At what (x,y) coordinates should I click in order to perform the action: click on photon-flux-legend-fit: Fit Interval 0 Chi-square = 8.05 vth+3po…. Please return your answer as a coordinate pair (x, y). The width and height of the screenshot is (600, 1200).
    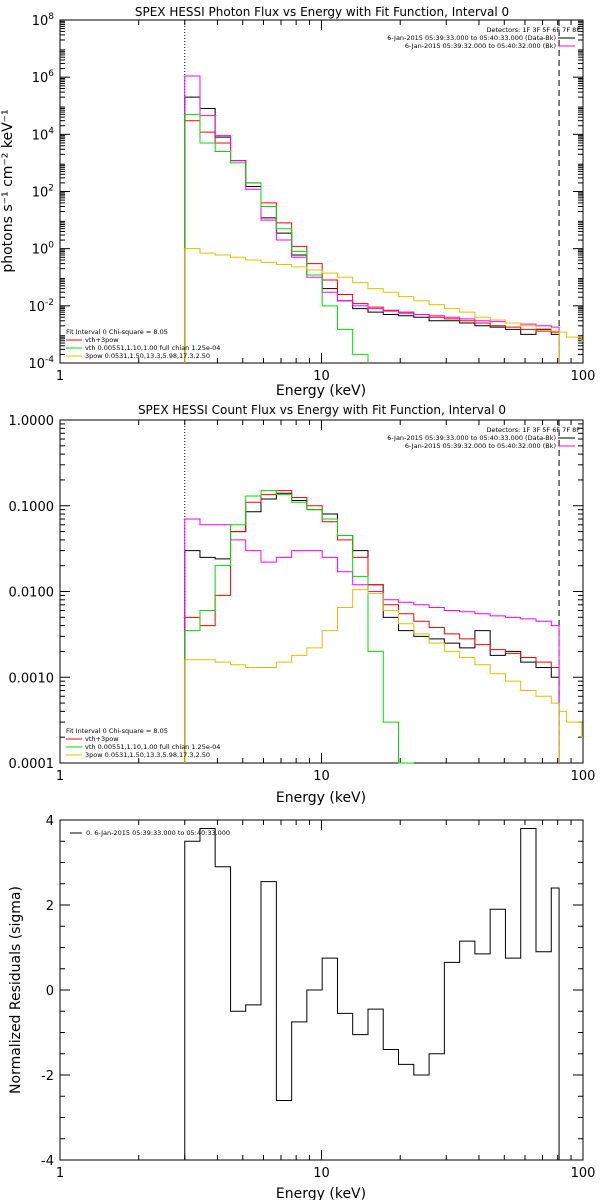
    Looking at the image, I should click on (143, 344).